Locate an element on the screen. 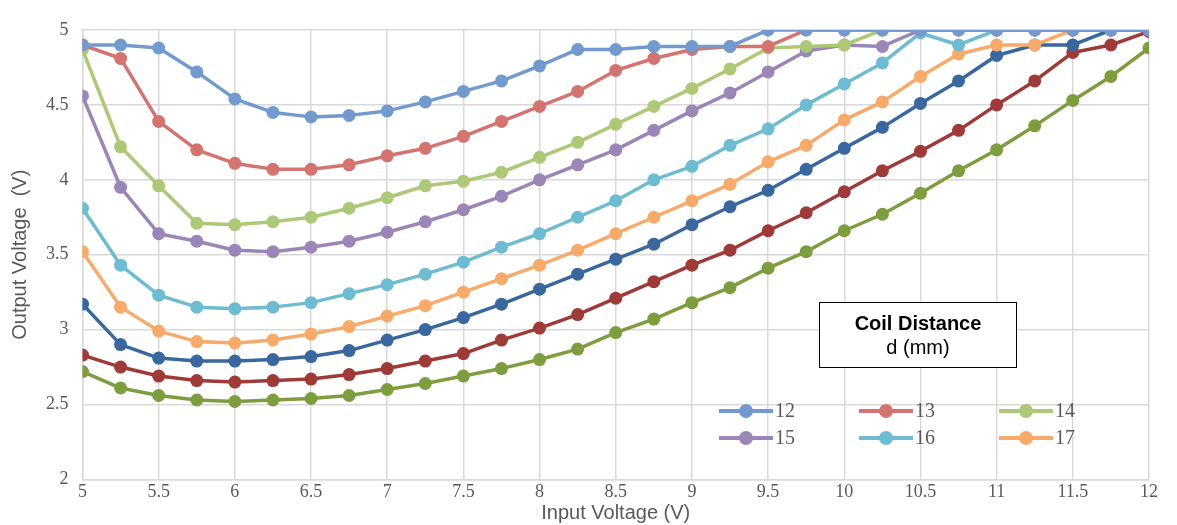  y-axis-title: Output Voltage (V) is located at coordinates (18, 254).